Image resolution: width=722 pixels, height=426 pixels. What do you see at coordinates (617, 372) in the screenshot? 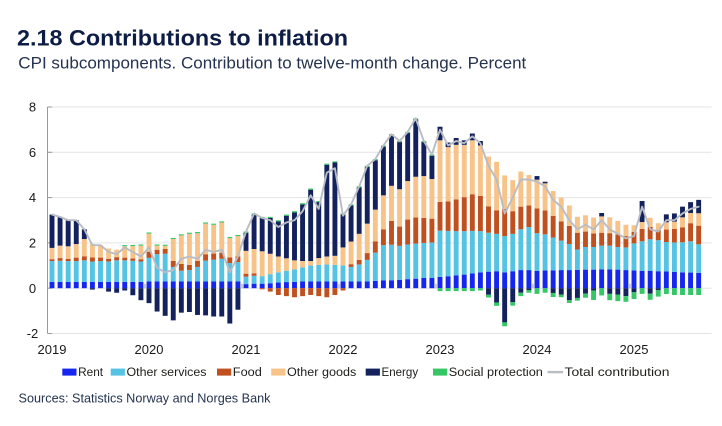
I see `svg-text: Total contribution` at bounding box center [617, 372].